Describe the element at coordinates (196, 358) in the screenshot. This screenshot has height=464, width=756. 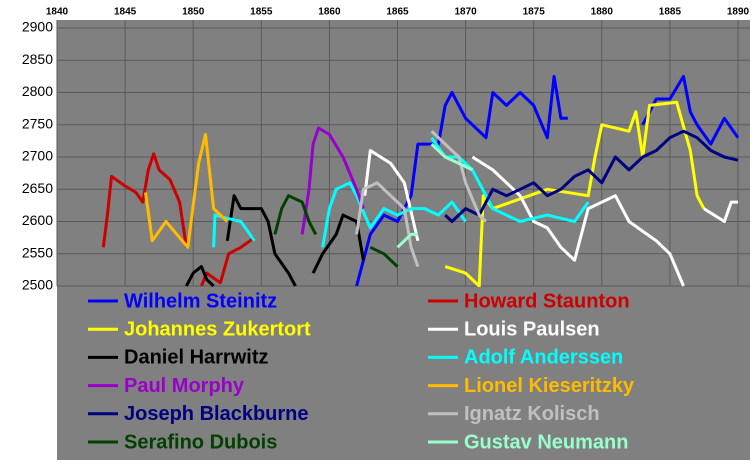
I see `legend-label: Daniel Harrwitz` at that location.